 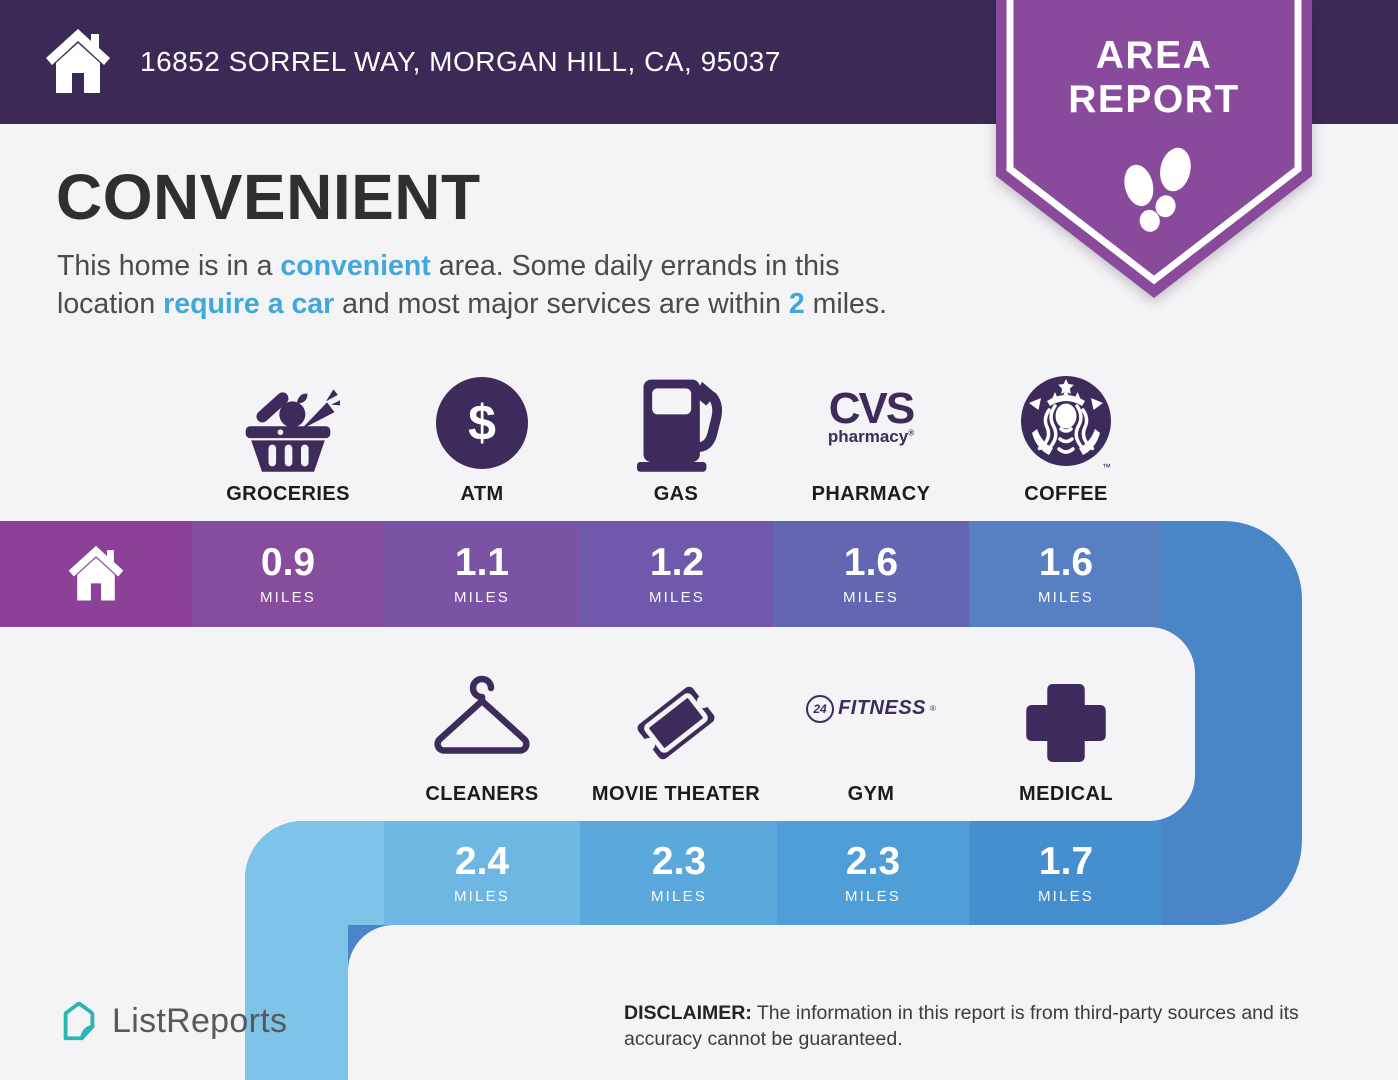 What do you see at coordinates (268, 197) in the screenshot?
I see `page-title: CONVENIENT` at bounding box center [268, 197].